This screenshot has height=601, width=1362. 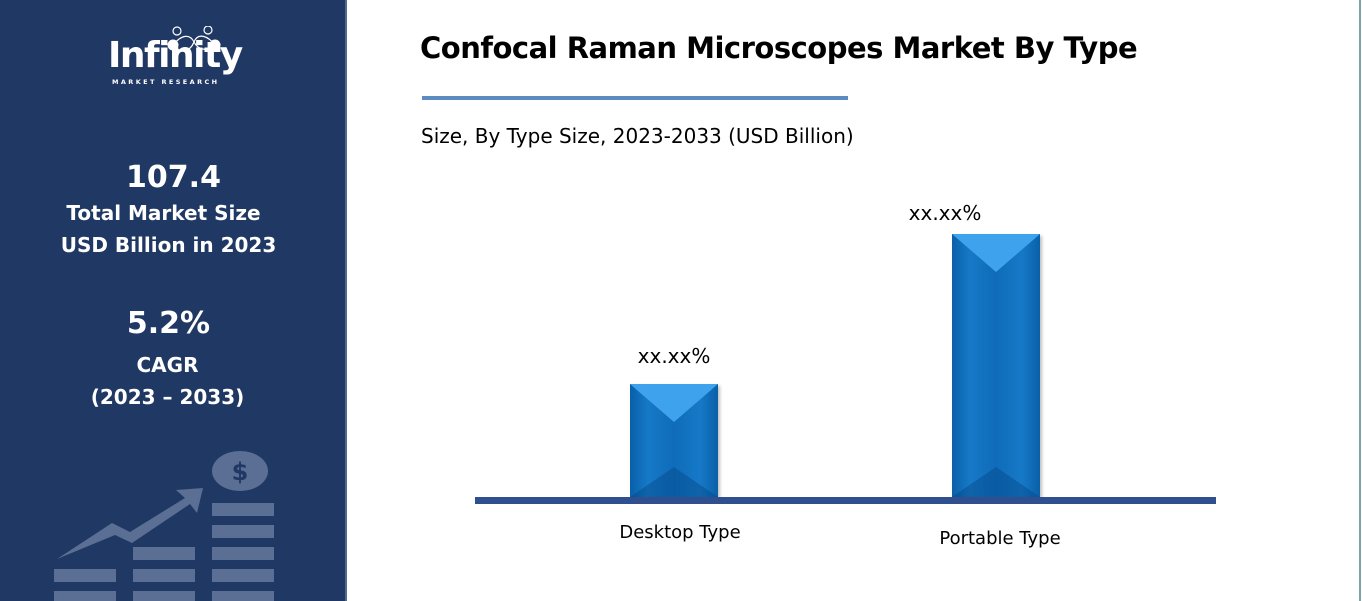 What do you see at coordinates (167, 365) in the screenshot?
I see `cagr-label: CAGR` at bounding box center [167, 365].